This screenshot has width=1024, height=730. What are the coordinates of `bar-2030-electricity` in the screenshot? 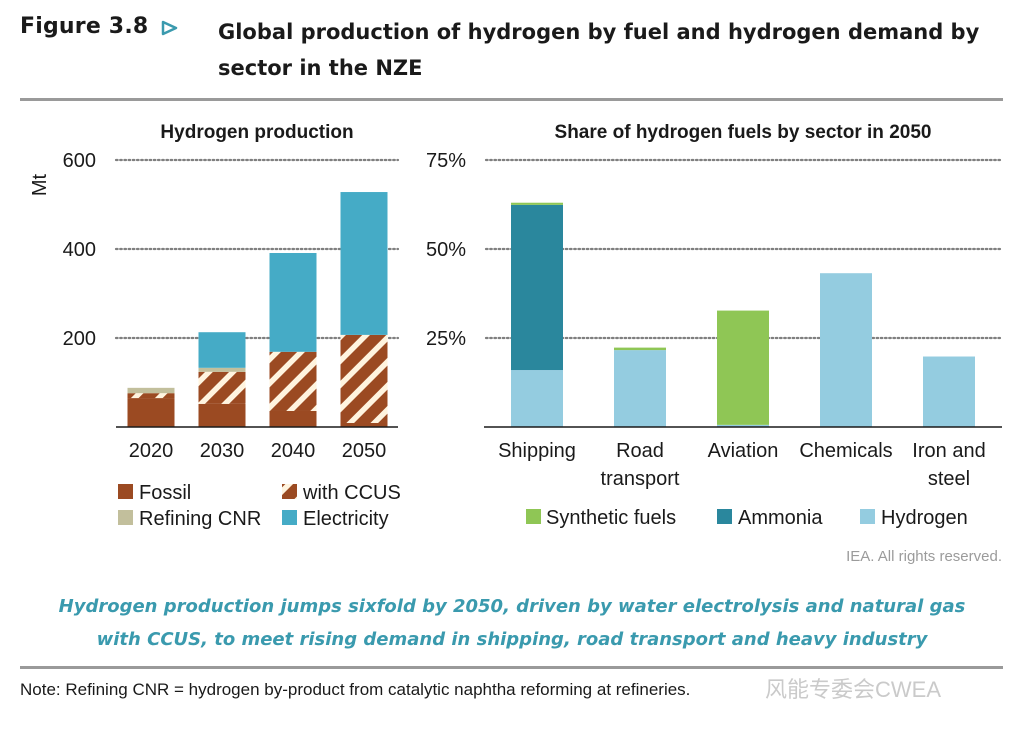 It's located at (222, 350).